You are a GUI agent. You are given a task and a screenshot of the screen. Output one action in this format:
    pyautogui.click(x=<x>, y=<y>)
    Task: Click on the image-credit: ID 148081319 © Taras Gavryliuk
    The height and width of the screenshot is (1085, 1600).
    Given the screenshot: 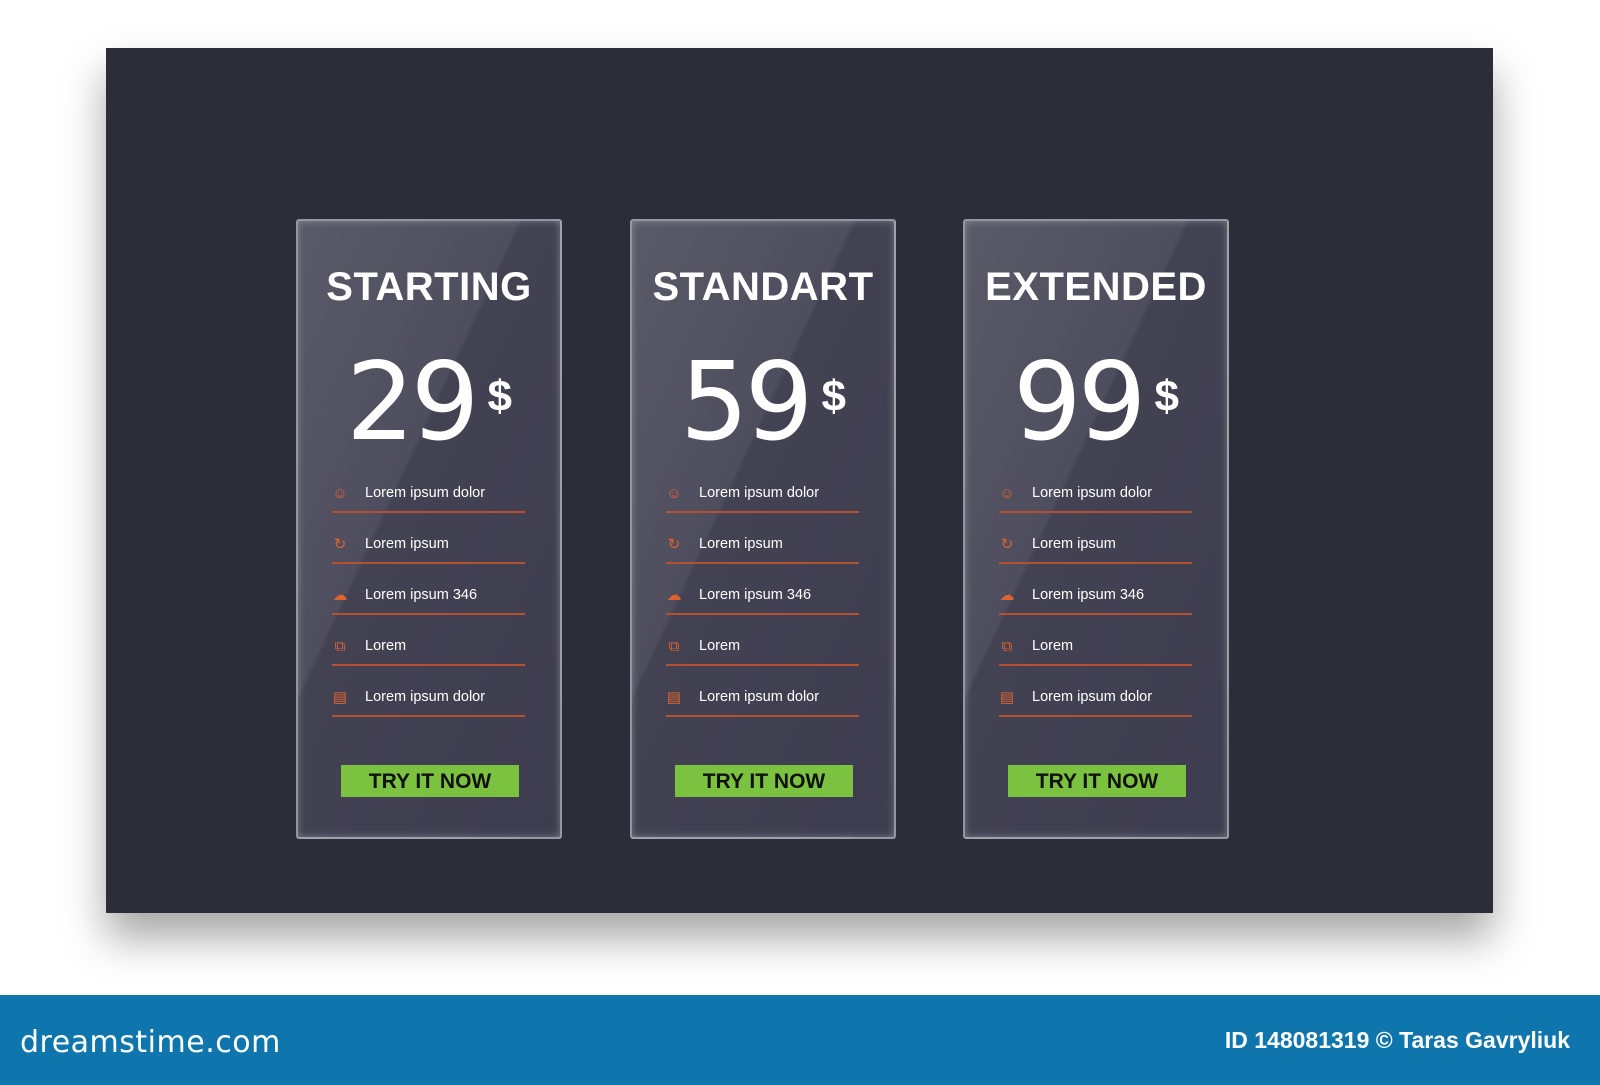 What is the action you would take?
    pyautogui.click(x=1397, y=1040)
    